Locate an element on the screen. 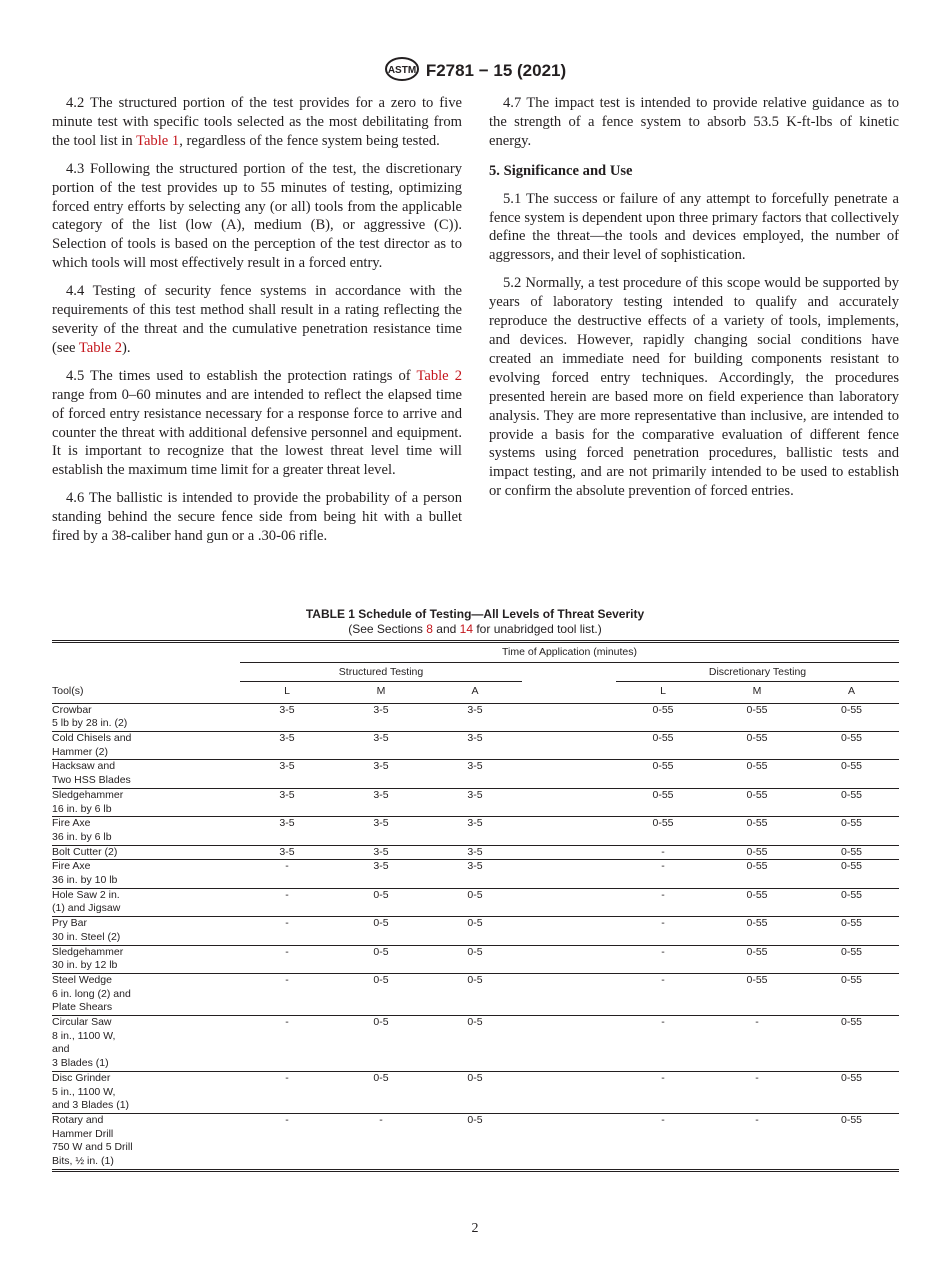  level-header: M is located at coordinates (381, 691).